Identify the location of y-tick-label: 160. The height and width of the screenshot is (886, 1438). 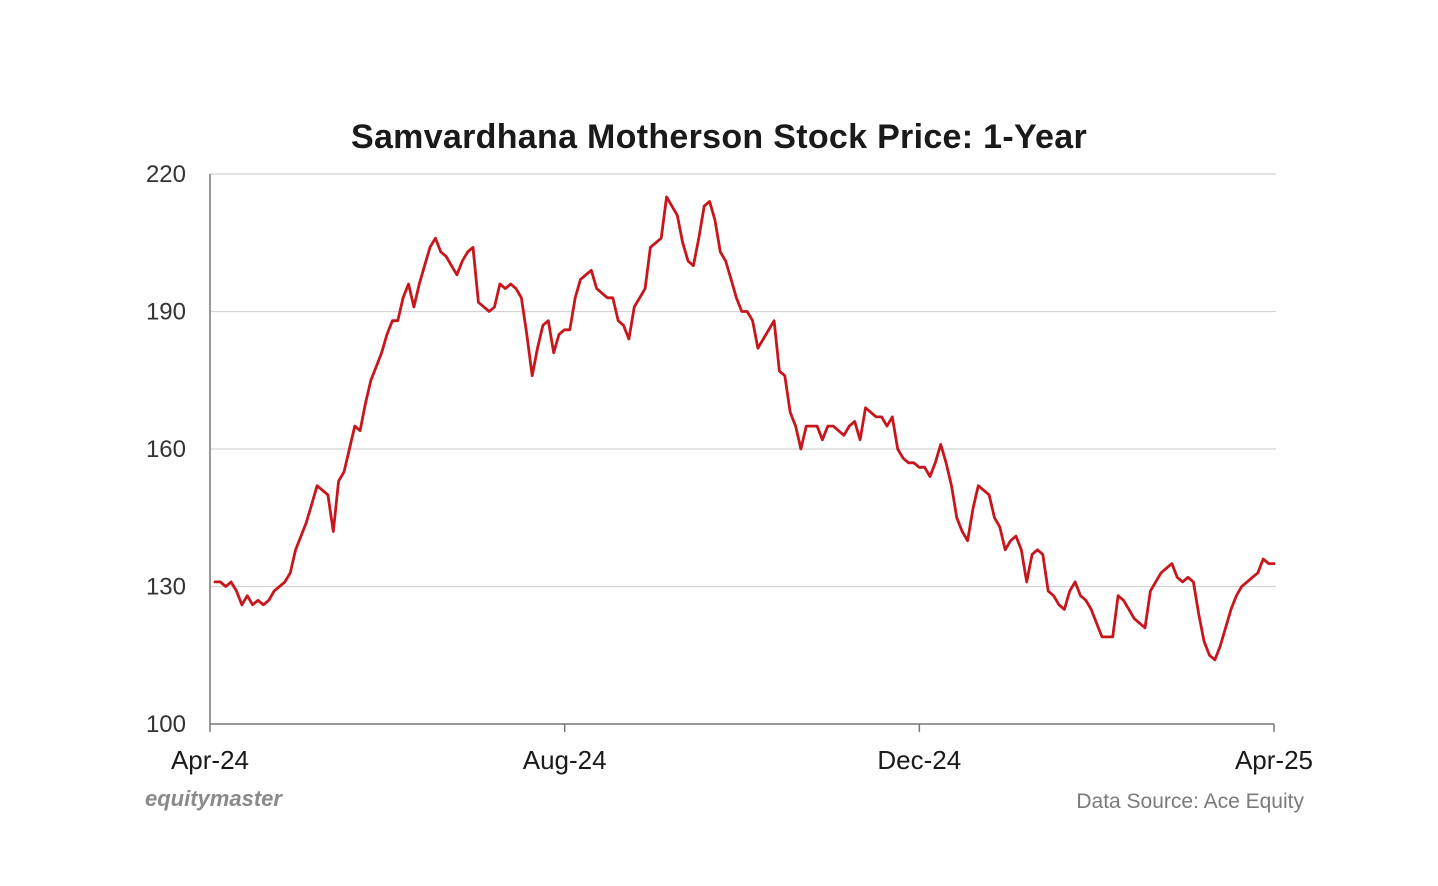
(166, 449).